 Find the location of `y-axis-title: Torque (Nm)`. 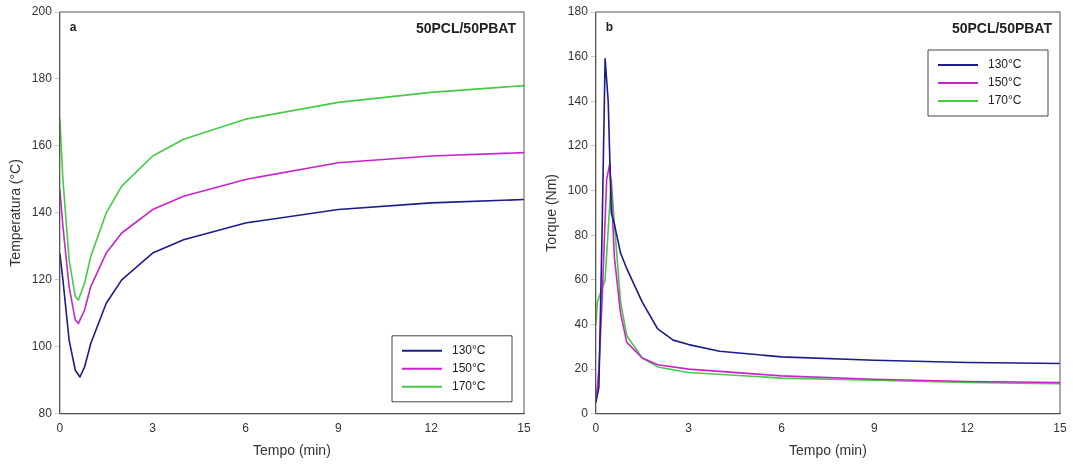

y-axis-title: Torque (Nm) is located at coordinates (551, 213).